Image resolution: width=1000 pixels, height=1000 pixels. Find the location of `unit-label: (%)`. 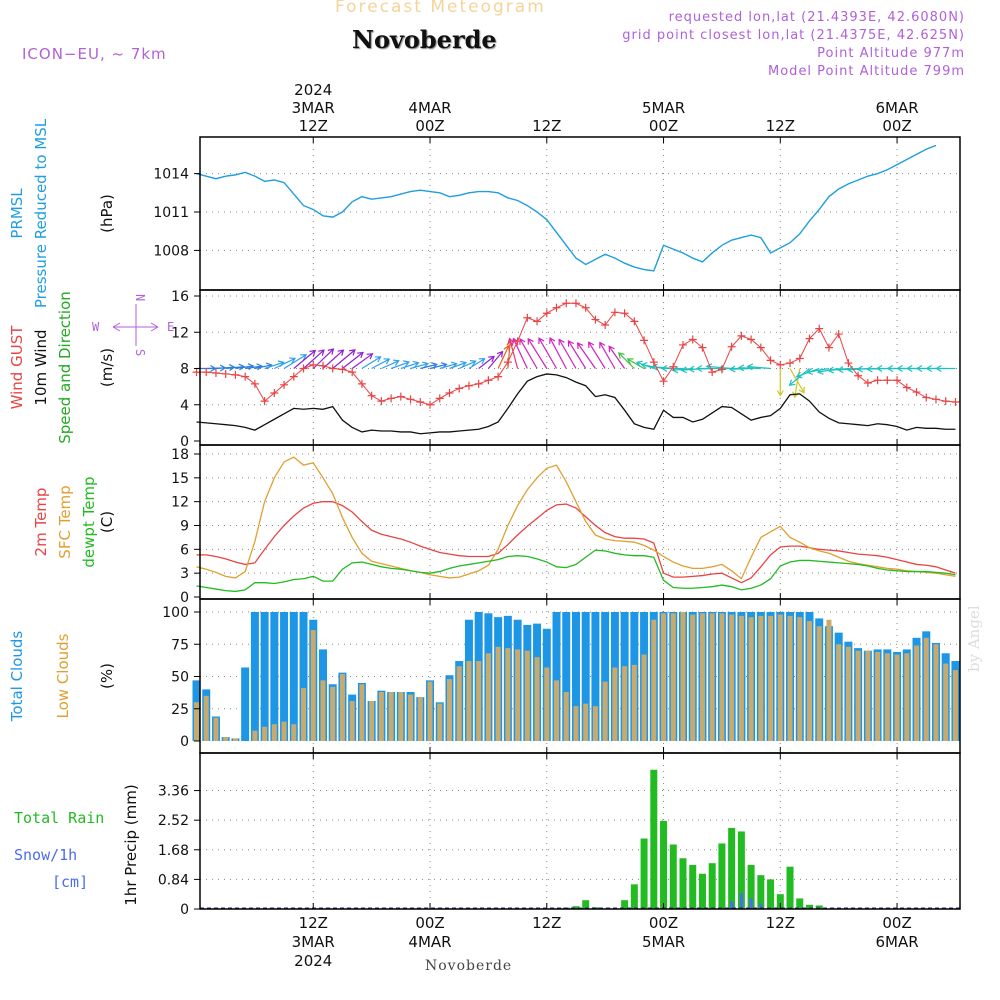

unit-label: (%) is located at coordinates (107, 676).